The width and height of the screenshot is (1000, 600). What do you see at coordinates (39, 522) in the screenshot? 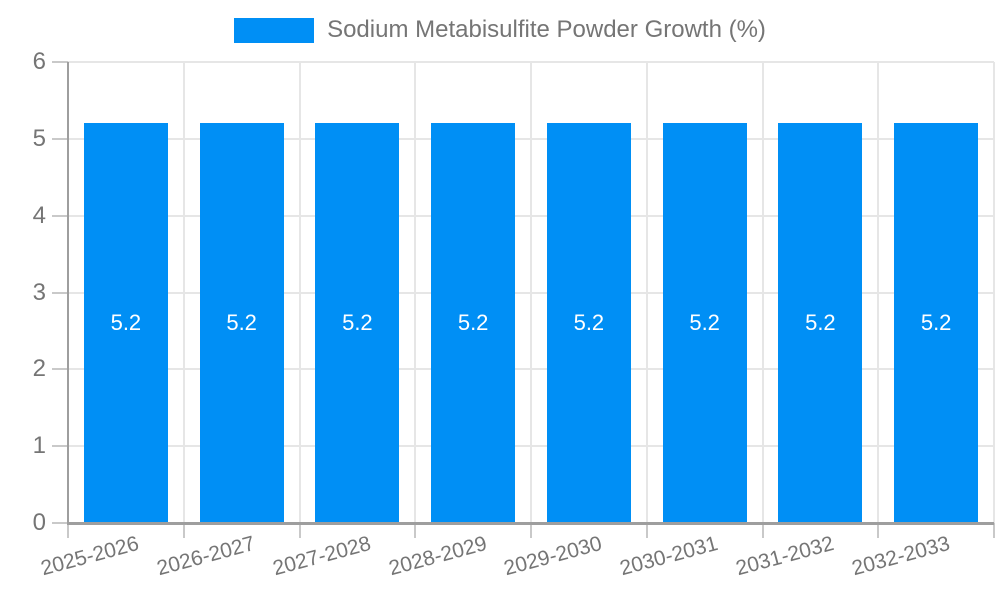
I see `y-axis-label: 0` at bounding box center [39, 522].